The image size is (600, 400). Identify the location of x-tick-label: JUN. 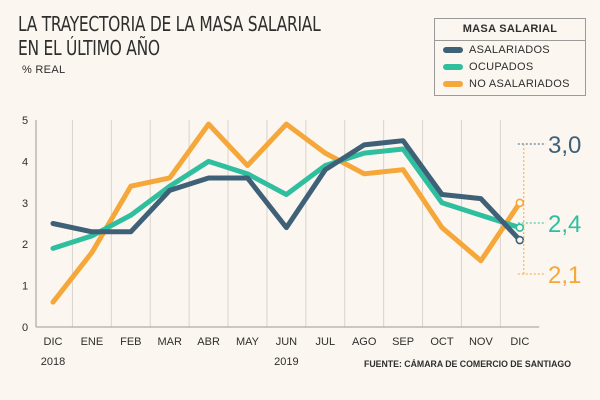
(286, 342).